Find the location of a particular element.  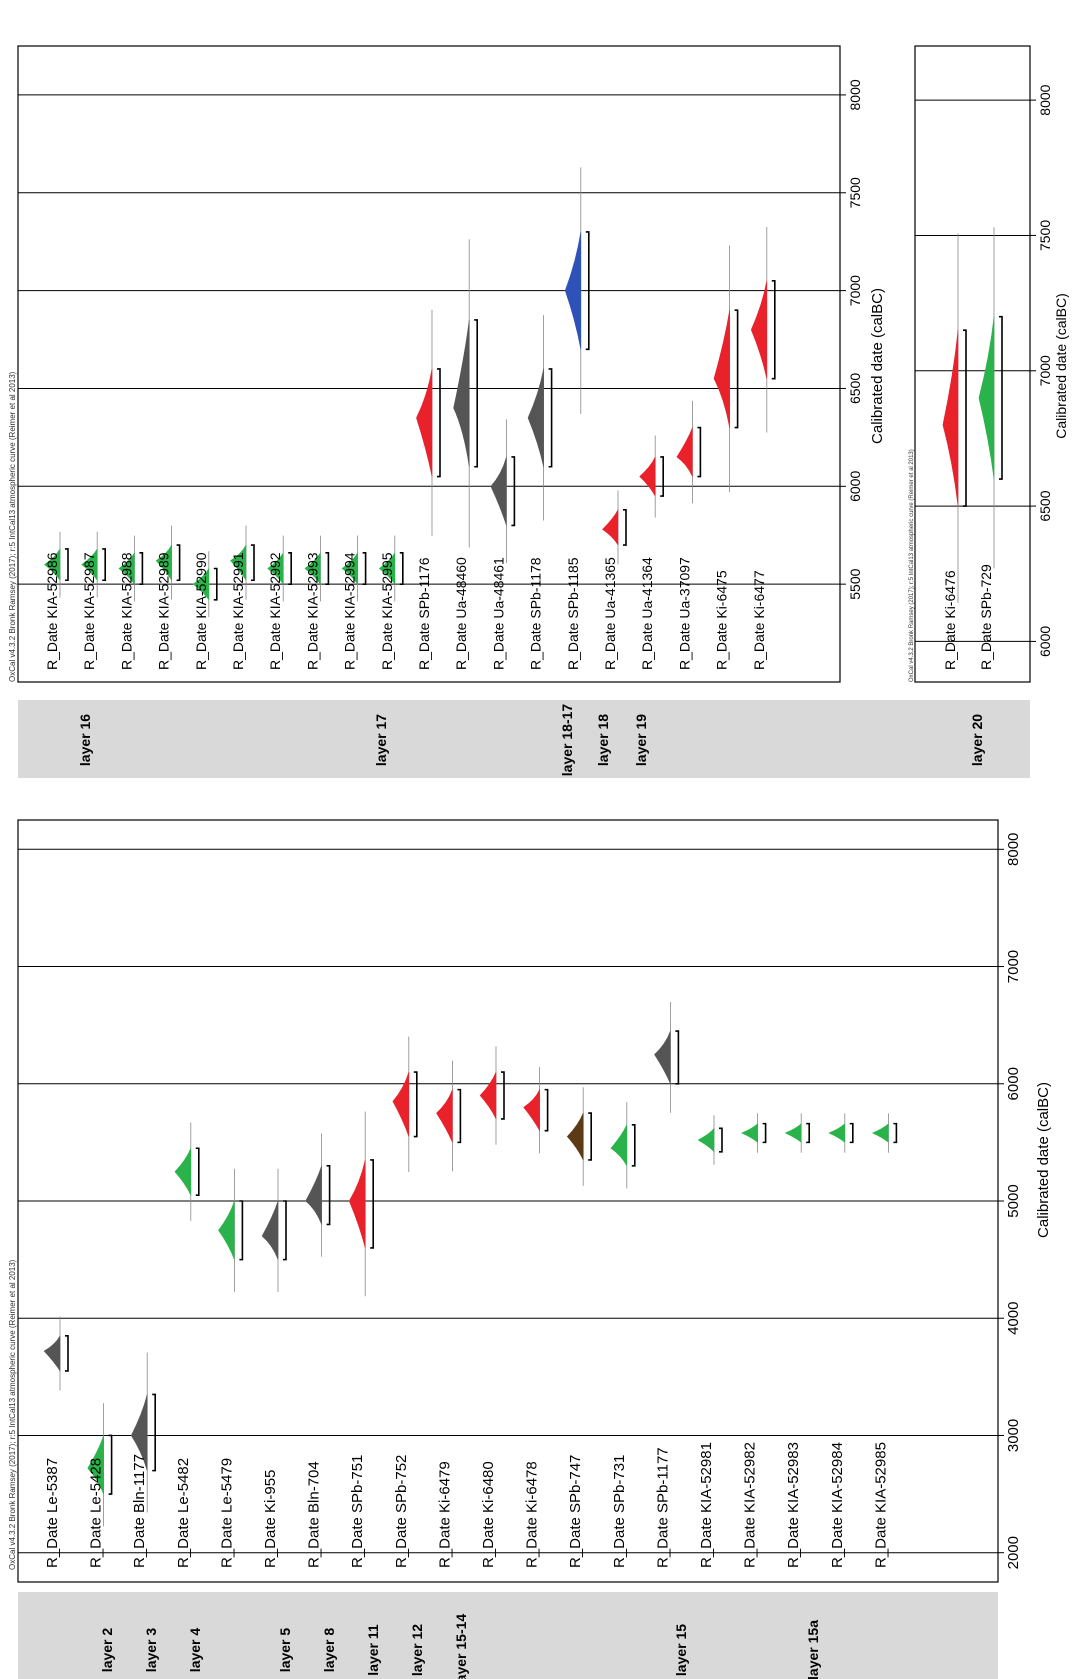

layer-label: layer 18-17 is located at coordinates (567, 740).